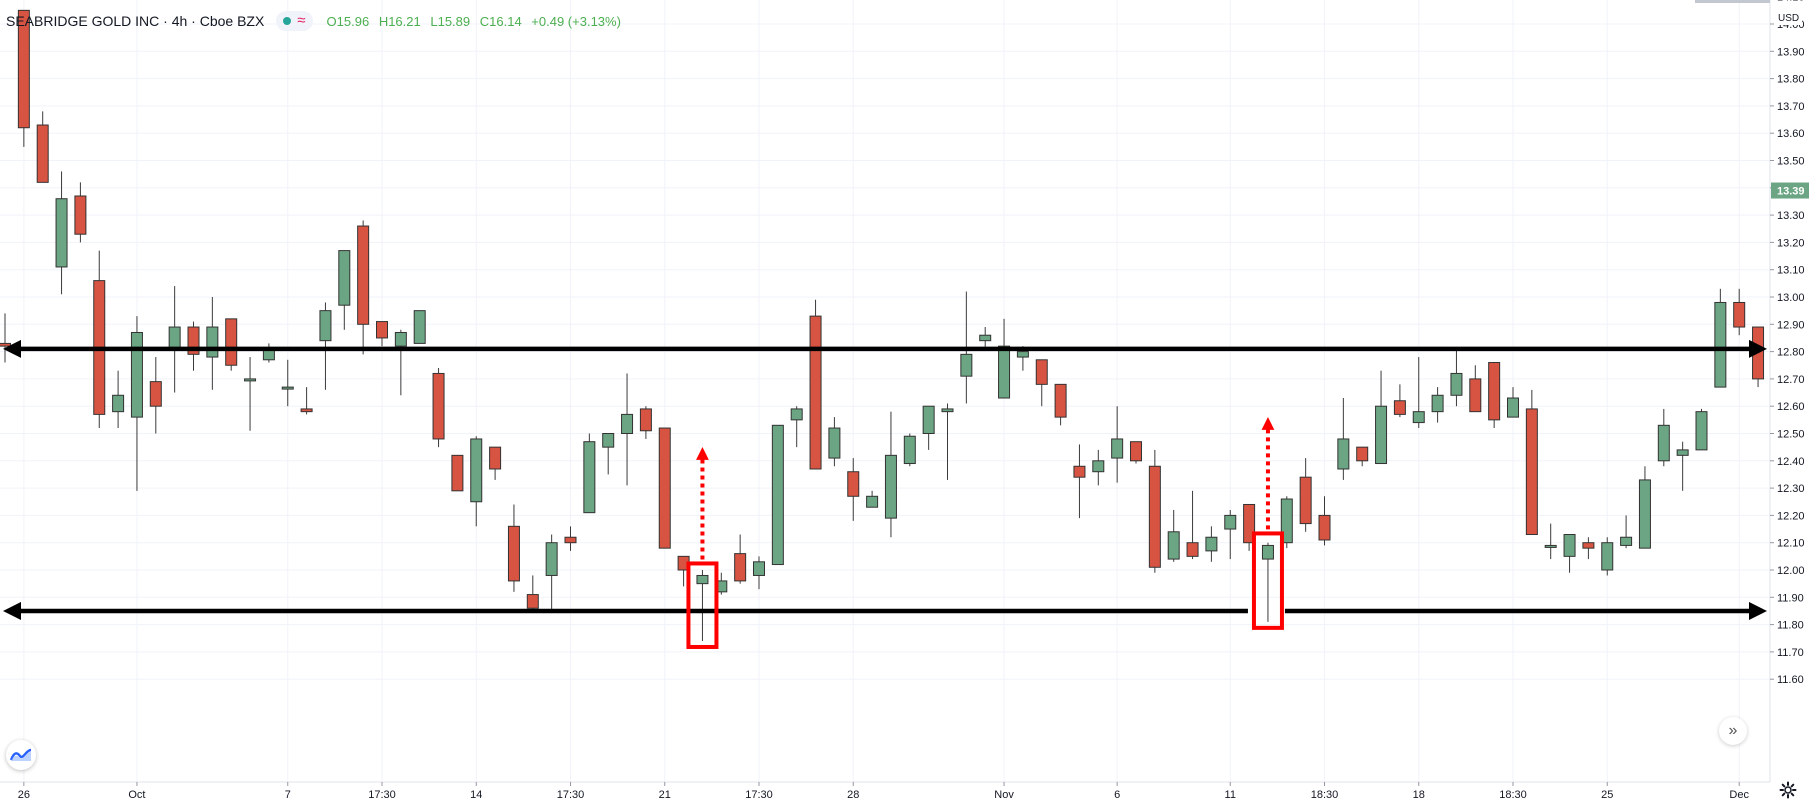 The height and width of the screenshot is (809, 1810). What do you see at coordinates (1790, 626) in the screenshot?
I see `price-tick-label: 11.80` at bounding box center [1790, 626].